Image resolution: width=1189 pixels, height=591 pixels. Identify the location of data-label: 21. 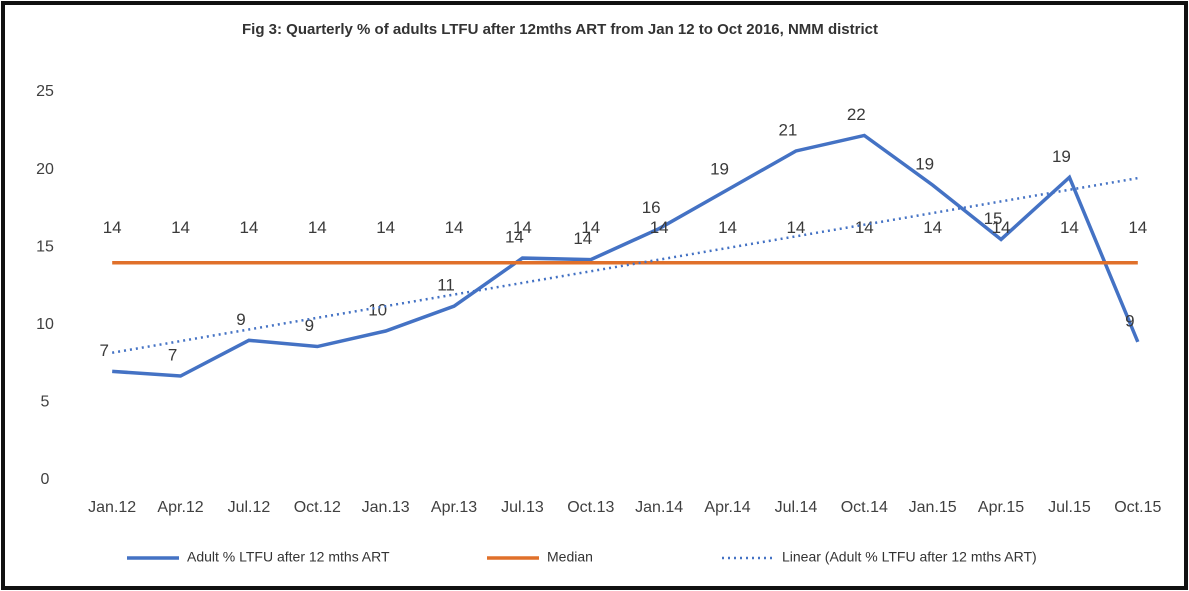
(787, 129).